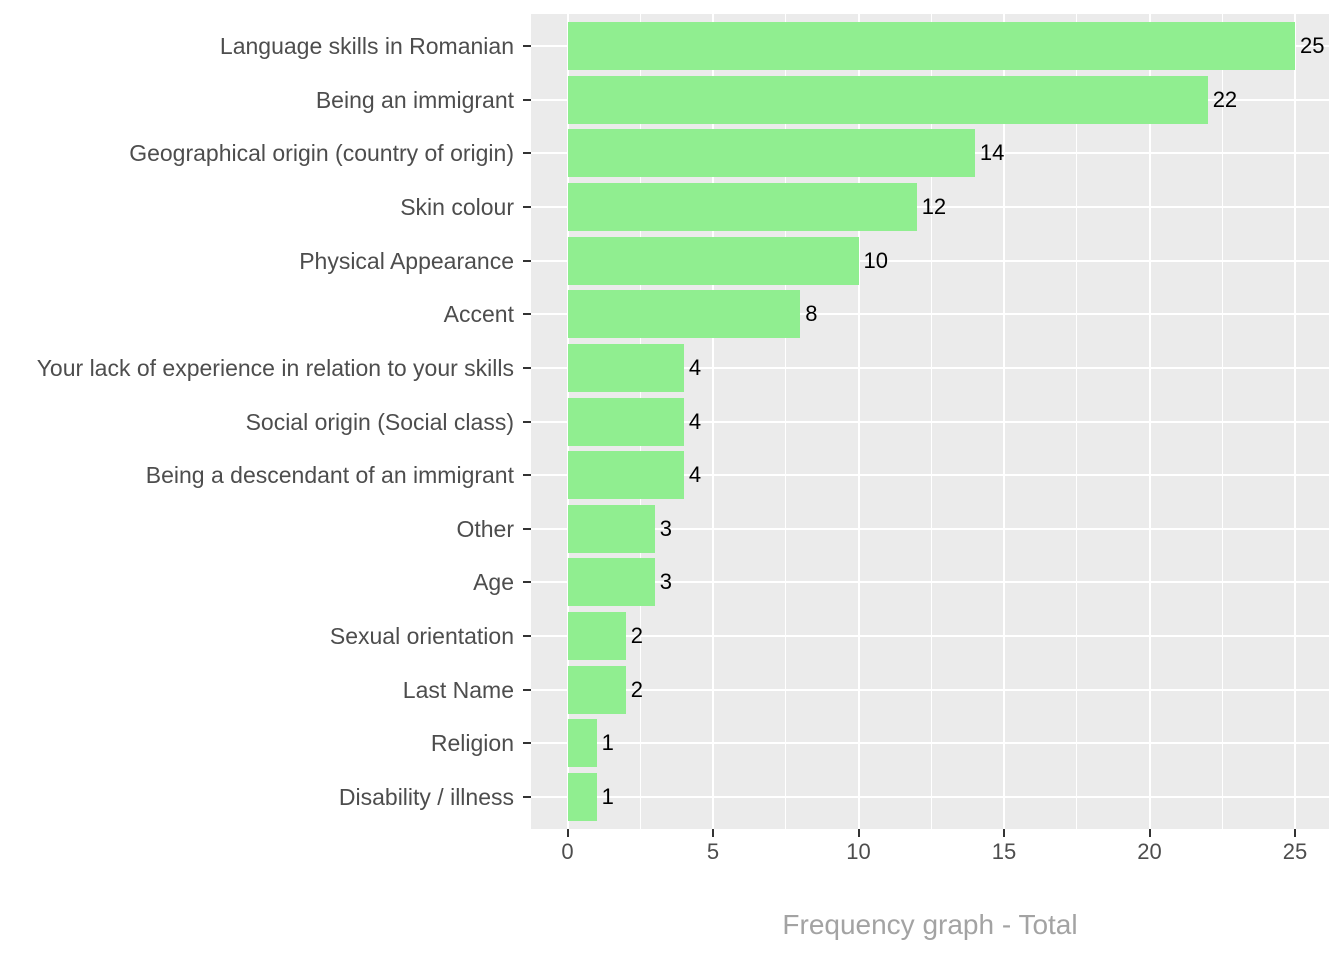 Image resolution: width=1344 pixels, height=960 pixels. Describe the element at coordinates (493, 582) in the screenshot. I see `y-axis-label: Age` at that location.